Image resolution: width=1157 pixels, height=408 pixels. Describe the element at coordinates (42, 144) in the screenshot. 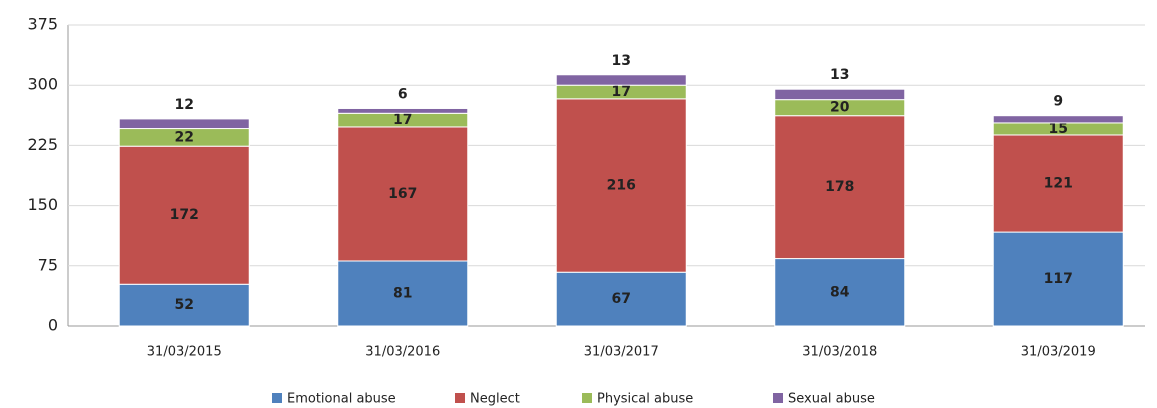

I see `y-tick-label: 225` at that location.